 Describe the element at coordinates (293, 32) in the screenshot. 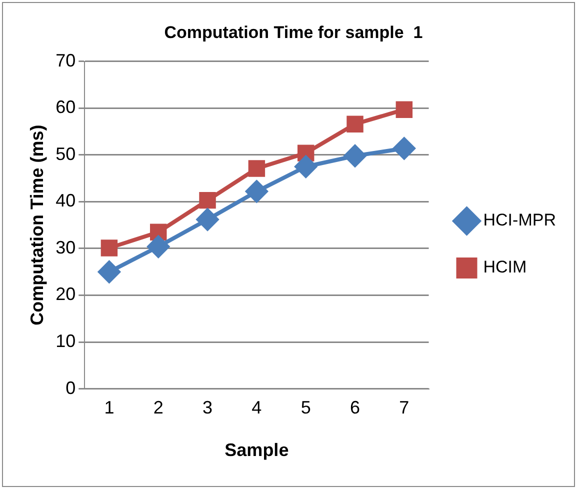

I see `chart-title: Computation Time for sample 1` at that location.